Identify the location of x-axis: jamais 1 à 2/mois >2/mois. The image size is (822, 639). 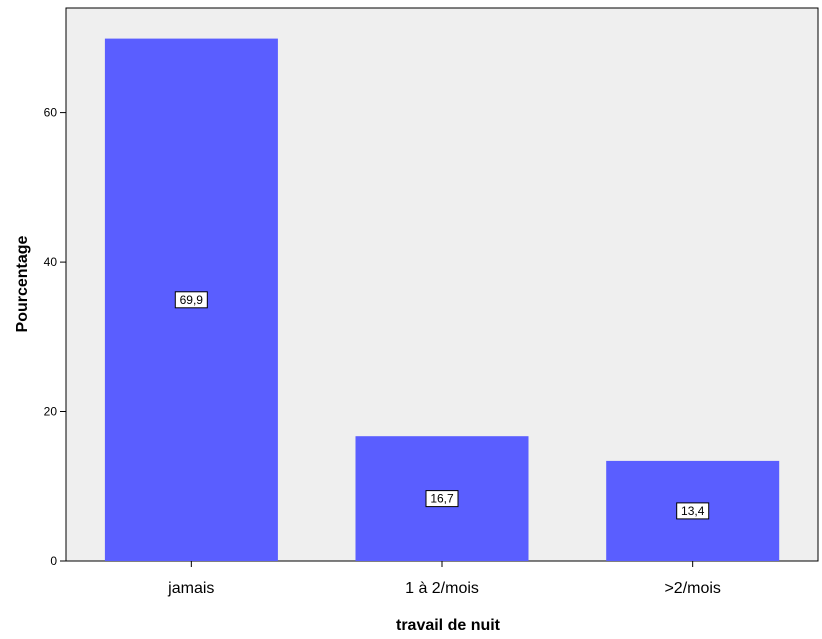
(444, 579).